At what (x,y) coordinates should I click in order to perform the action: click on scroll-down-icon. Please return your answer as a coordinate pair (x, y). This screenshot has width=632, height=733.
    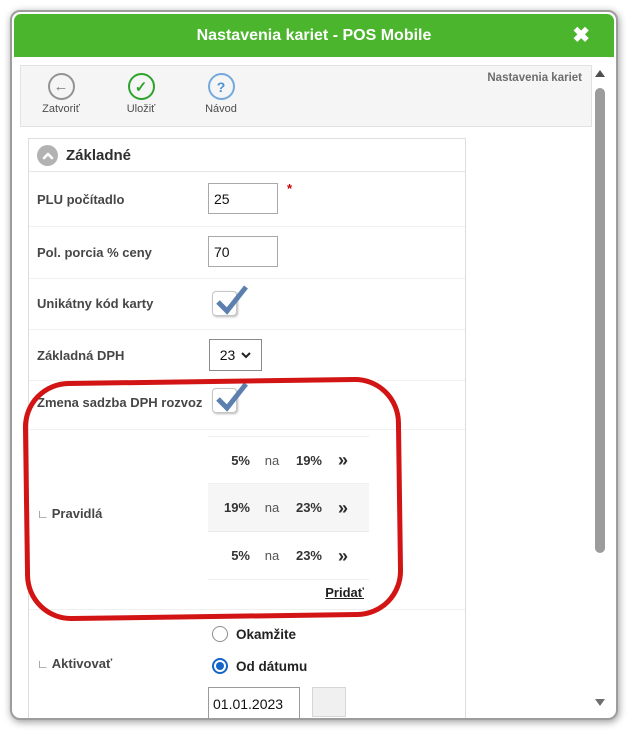
    Looking at the image, I should click on (600, 702).